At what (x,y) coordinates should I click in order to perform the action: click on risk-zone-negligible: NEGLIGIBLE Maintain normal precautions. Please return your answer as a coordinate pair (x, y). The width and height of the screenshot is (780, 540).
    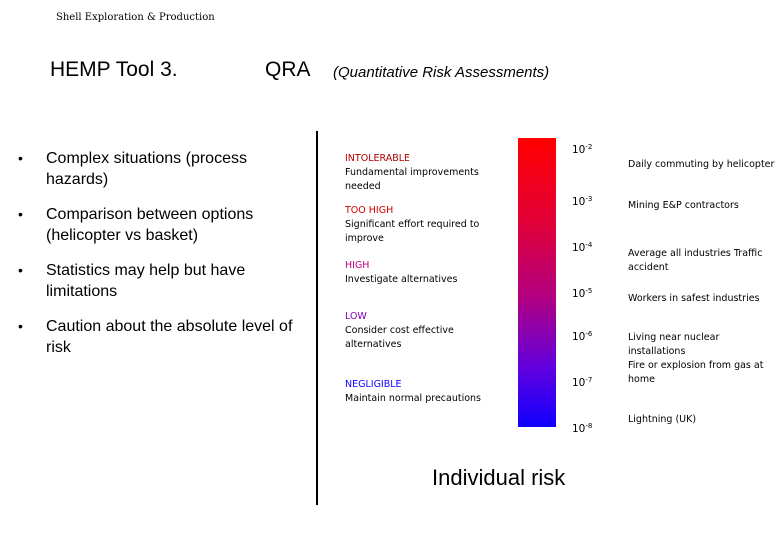
    Looking at the image, I should click on (420, 392).